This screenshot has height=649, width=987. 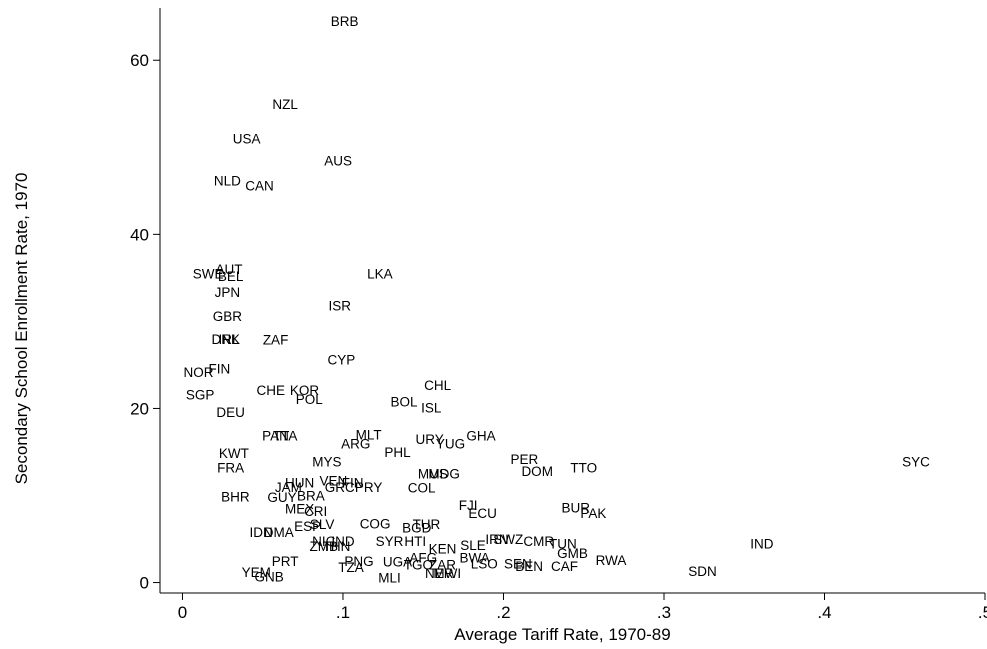 What do you see at coordinates (824, 612) in the screenshot?
I see `x-tick-label: .4` at bounding box center [824, 612].